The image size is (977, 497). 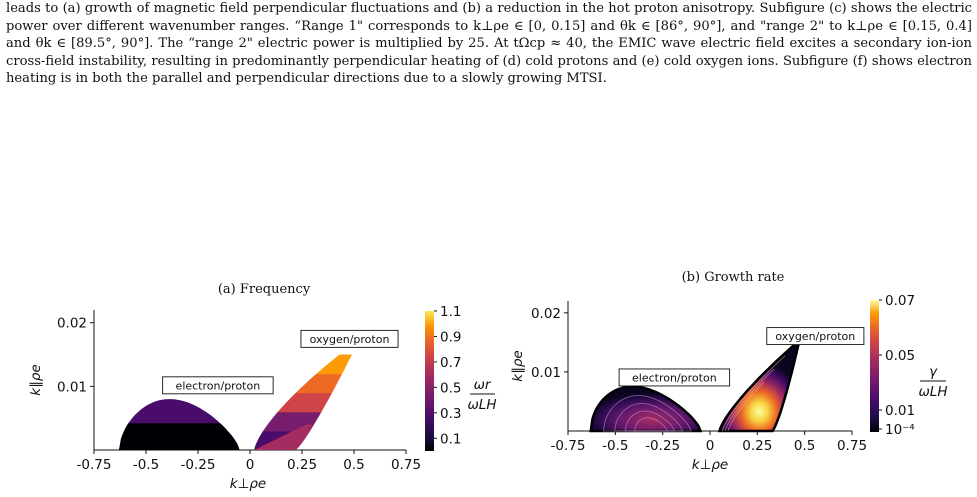 What do you see at coordinates (450, 388) in the screenshot?
I see `frequency-colorbar-tick-label: 0.5` at bounding box center [450, 388].